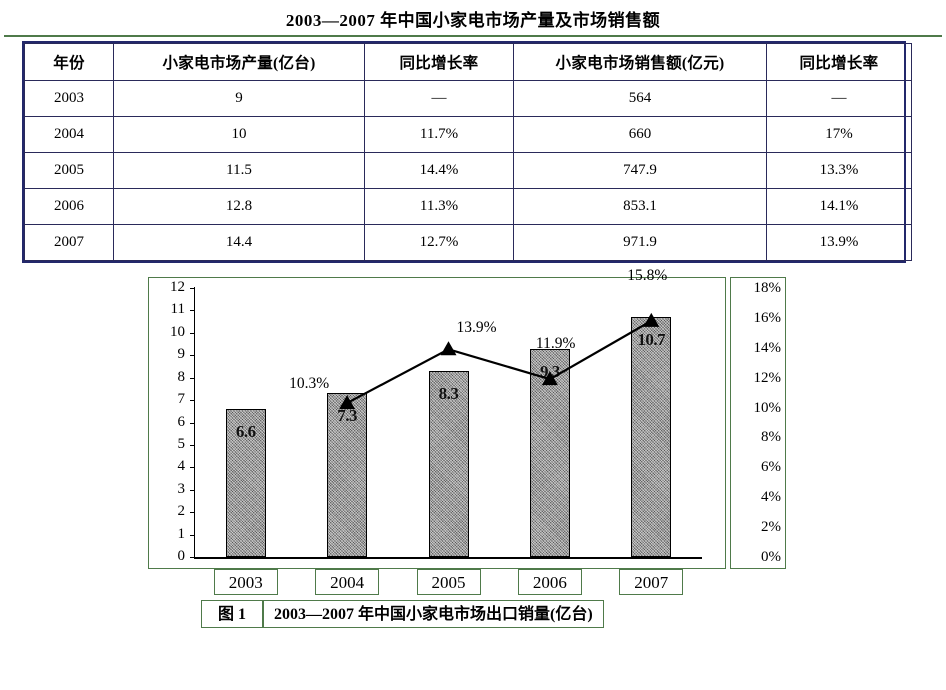  I want to click on y2-axis-tick-label: 18%, so click(767, 288).